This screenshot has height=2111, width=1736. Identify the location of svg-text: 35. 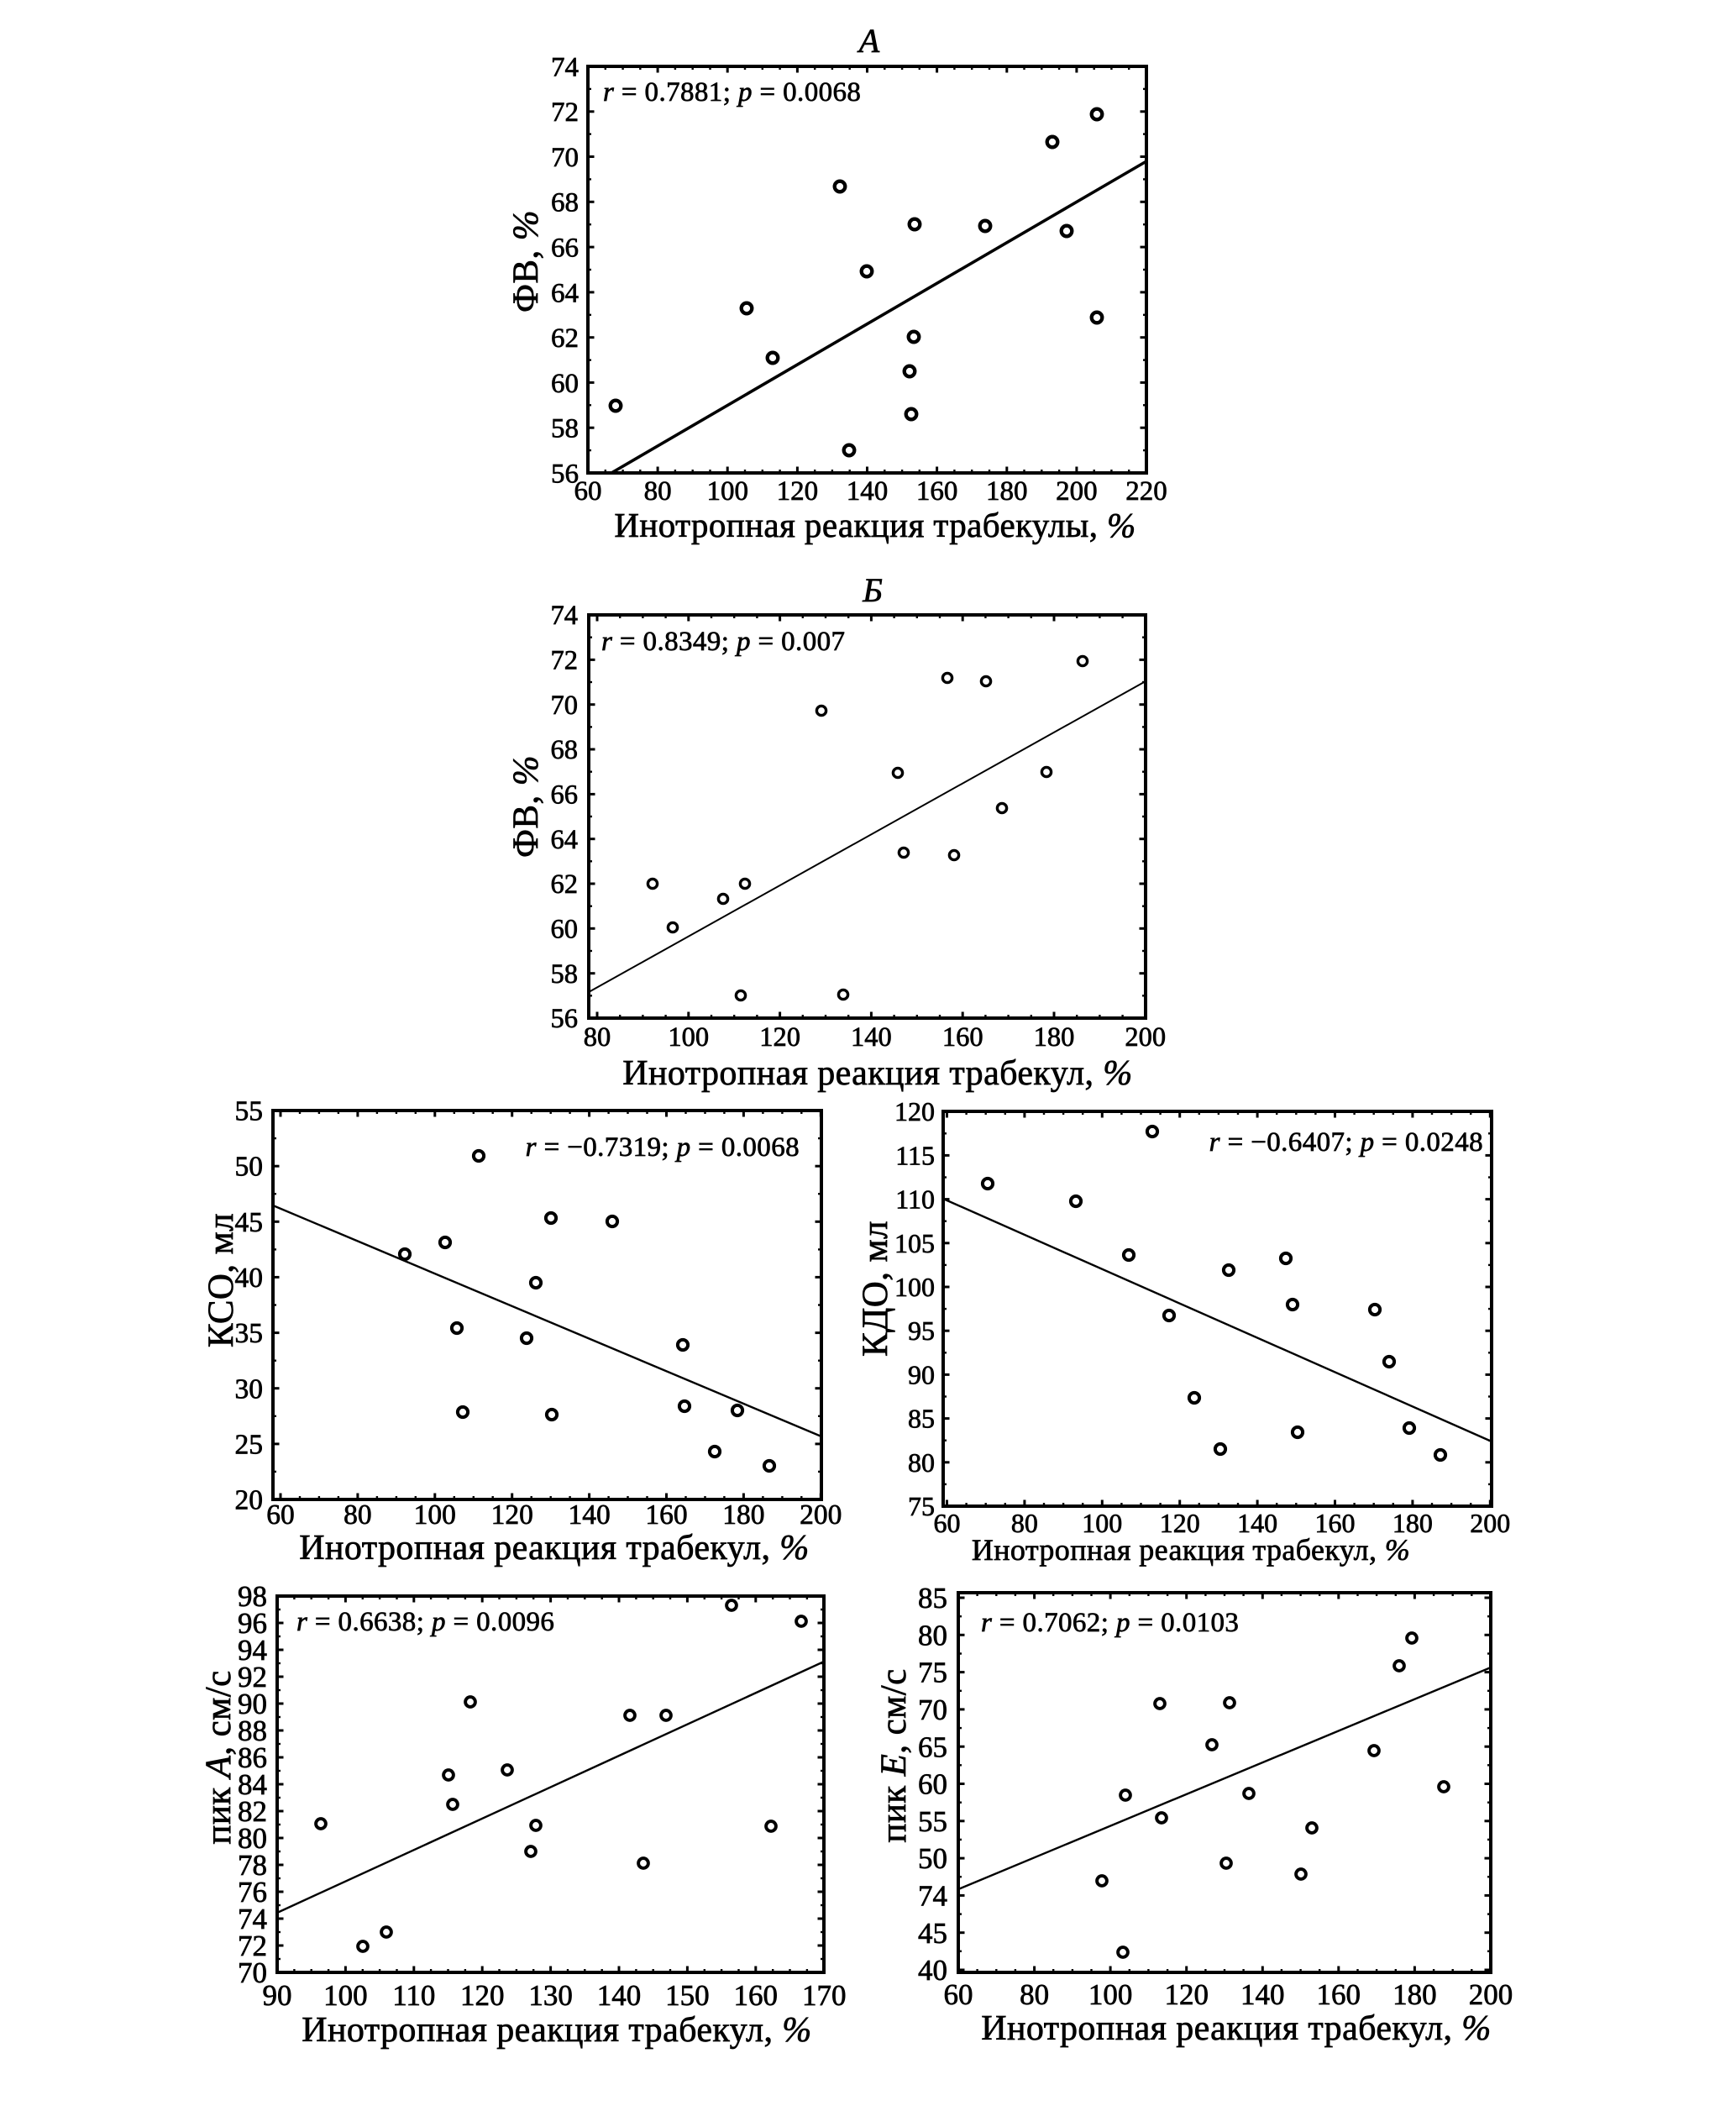
(249, 1333).